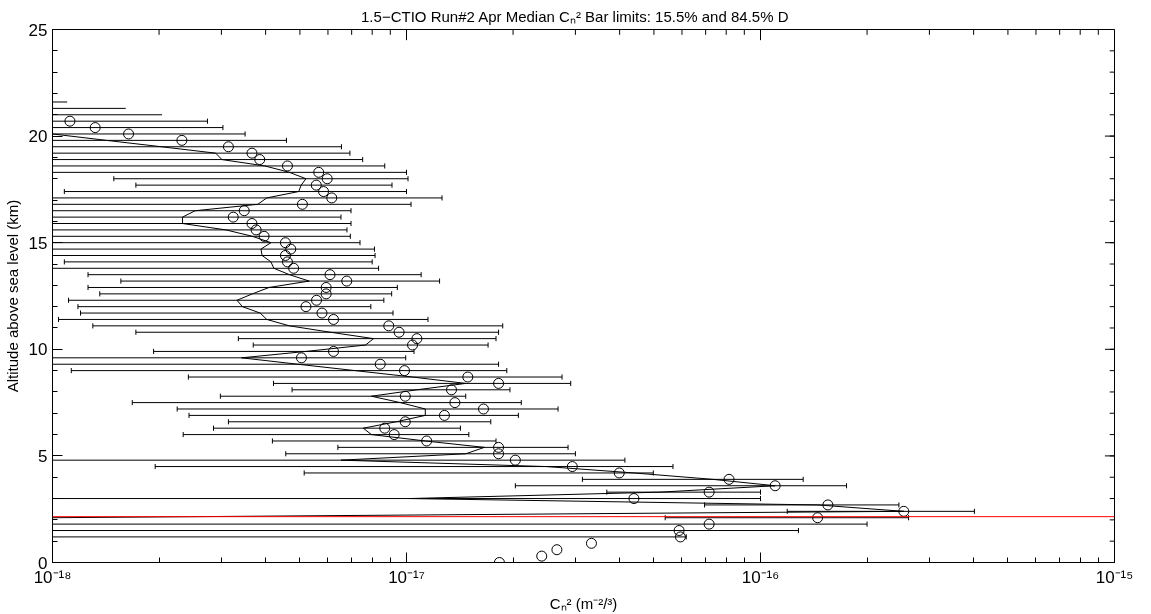 The height and width of the screenshot is (614, 1151). I want to click on chart-title: 1.5−CTIO Run#2 Apr Median Cₙ² Bar limits: 15.5% and 84.5% D, so click(575, 16).